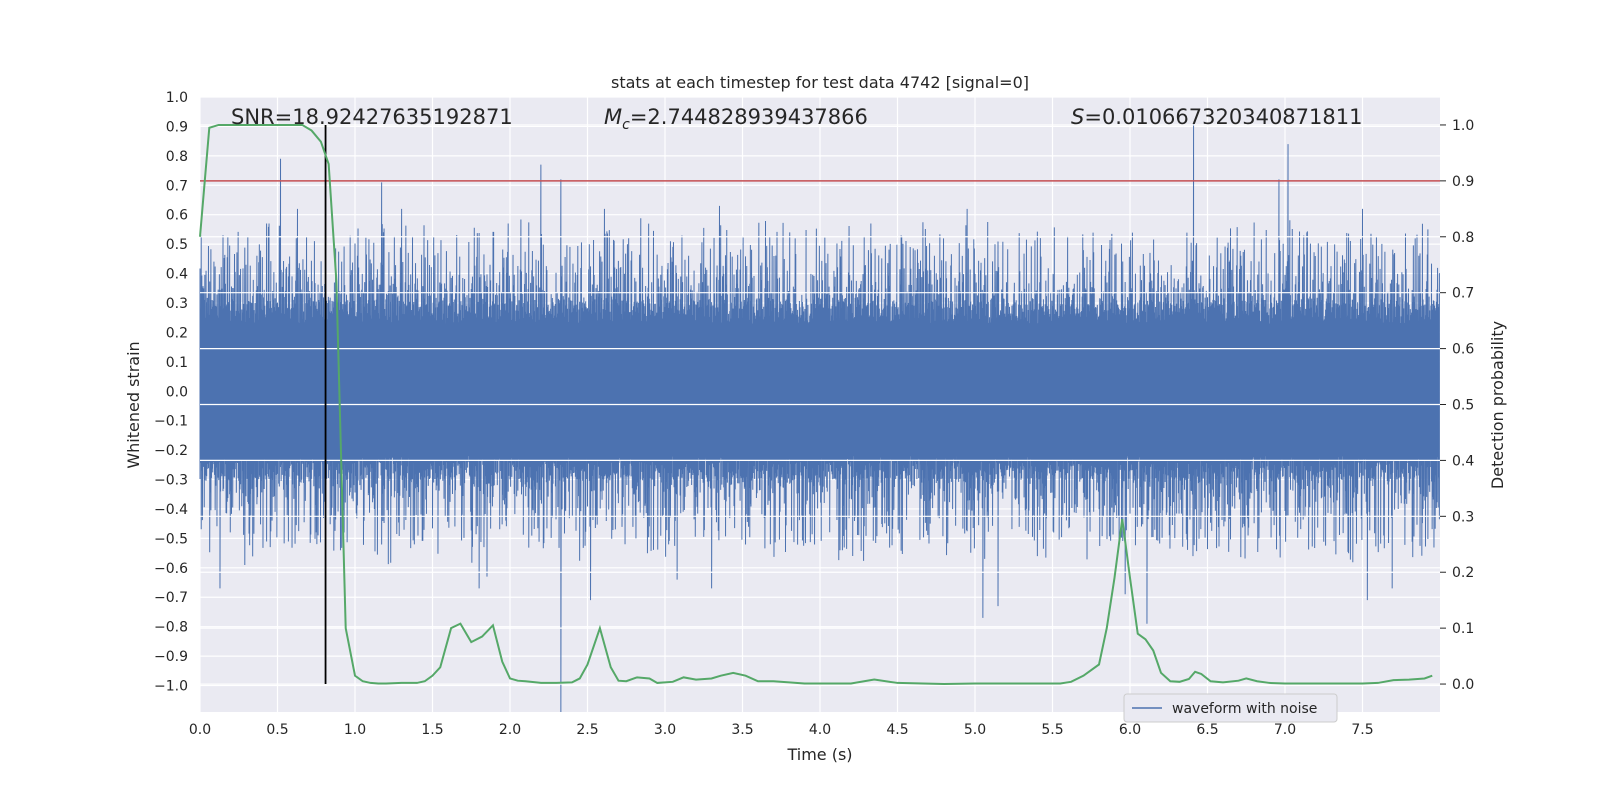 The width and height of the screenshot is (1600, 800). What do you see at coordinates (171, 510) in the screenshot?
I see `y-tick-label: −0.4` at bounding box center [171, 510].